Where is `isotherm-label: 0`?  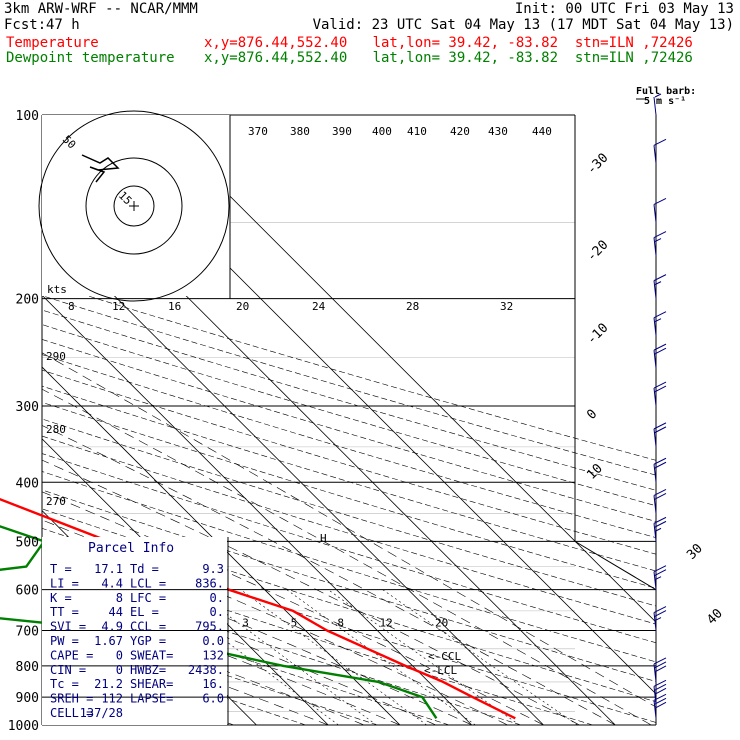 isotherm-label: 0 is located at coordinates (592, 415).